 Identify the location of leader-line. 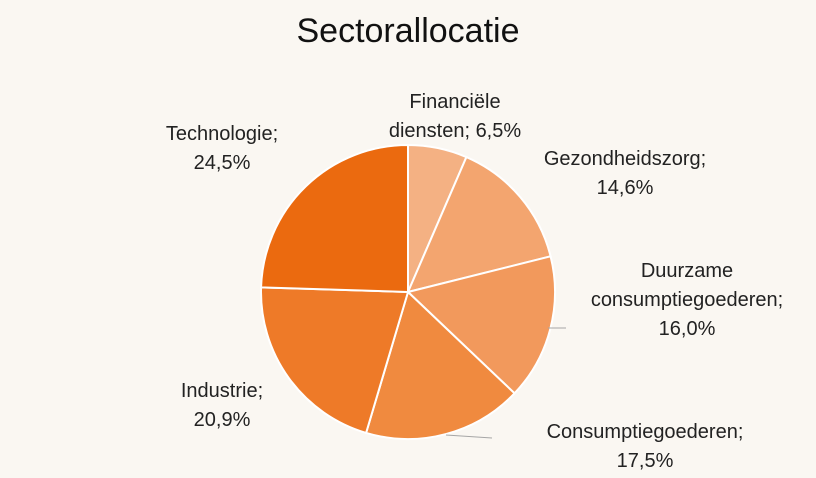
(469, 436).